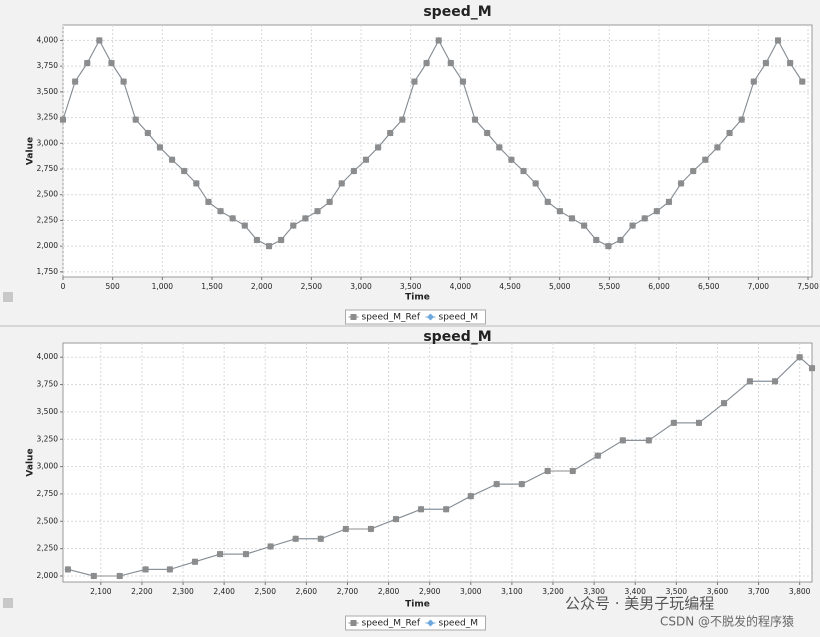  I want to click on y-tick-label: 3,750, so click(48, 65).